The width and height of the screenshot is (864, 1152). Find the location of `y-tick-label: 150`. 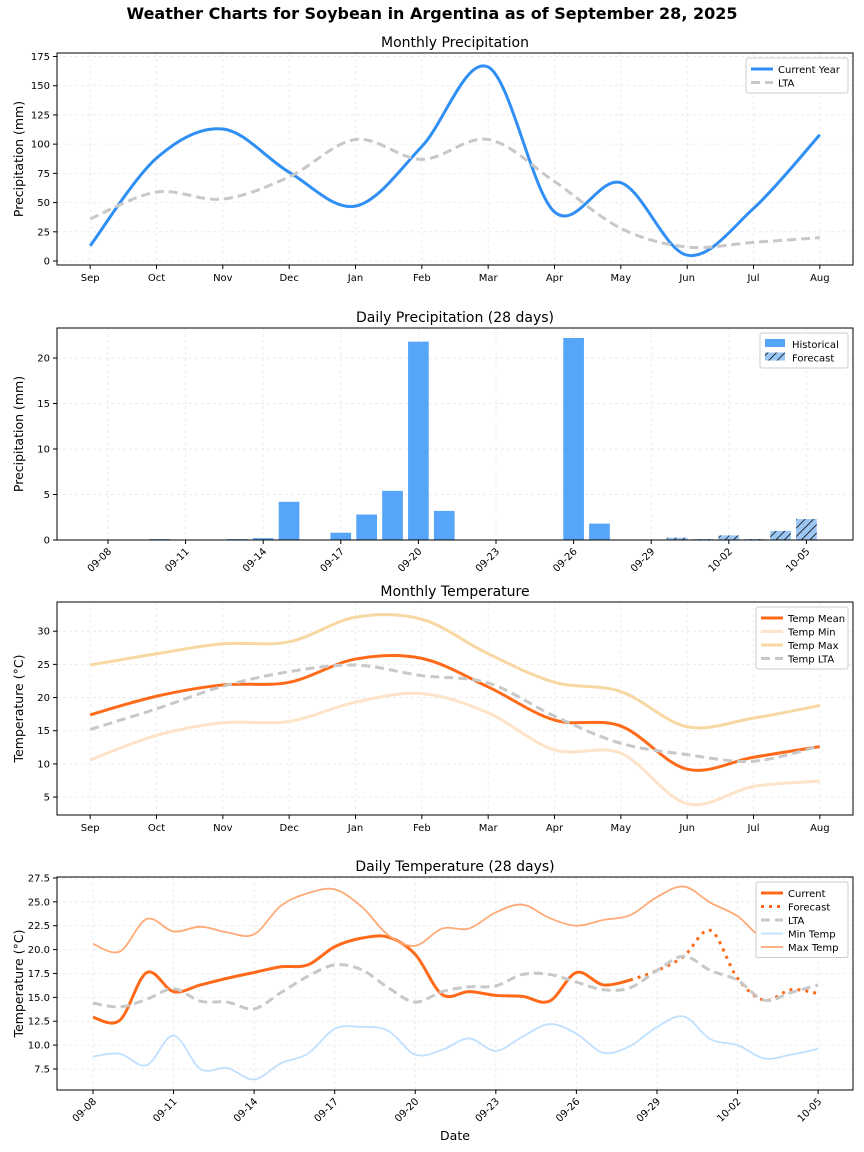

y-tick-label: 150 is located at coordinates (40, 86).